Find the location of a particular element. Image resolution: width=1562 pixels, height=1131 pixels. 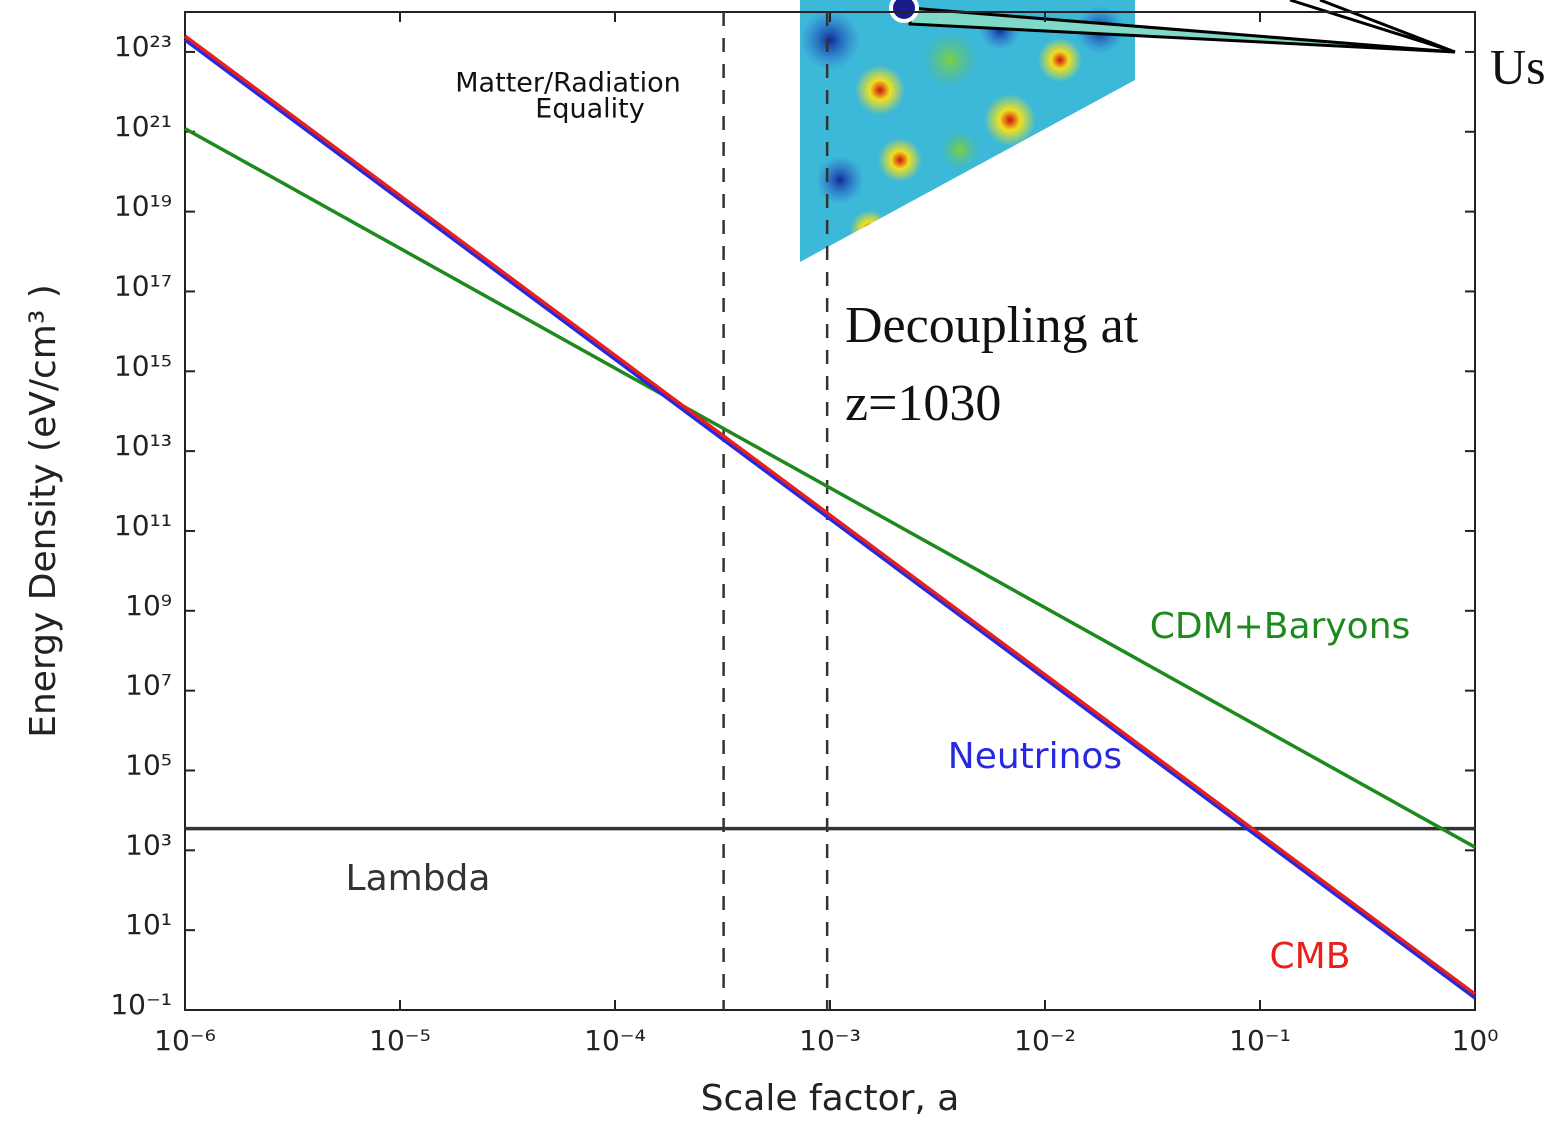

y-tick-label: 10⁵ is located at coordinates (148, 764).